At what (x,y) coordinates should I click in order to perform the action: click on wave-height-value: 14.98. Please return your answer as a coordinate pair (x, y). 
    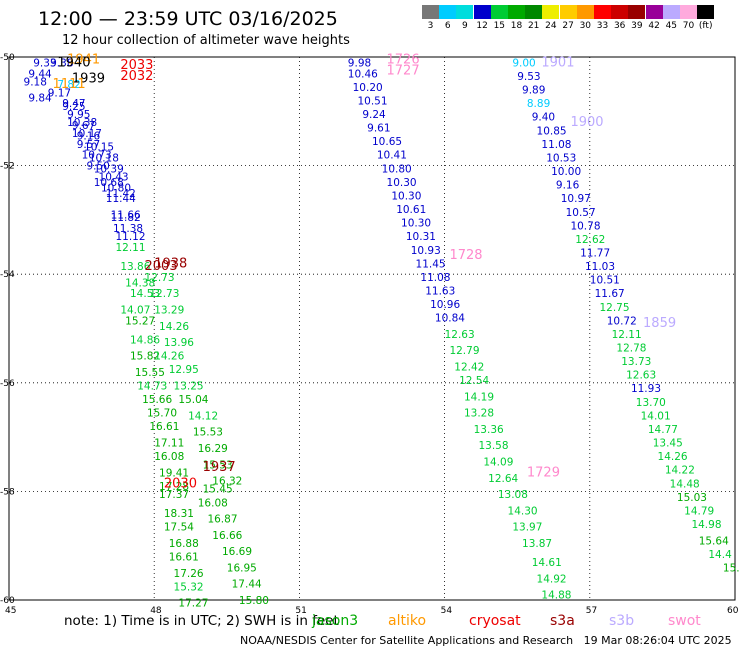
    Looking at the image, I should click on (706, 525).